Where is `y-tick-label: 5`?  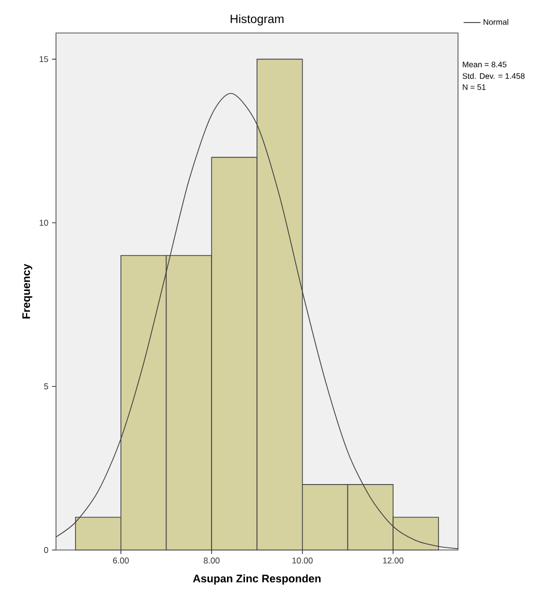 y-tick-label: 5 is located at coordinates (46, 386).